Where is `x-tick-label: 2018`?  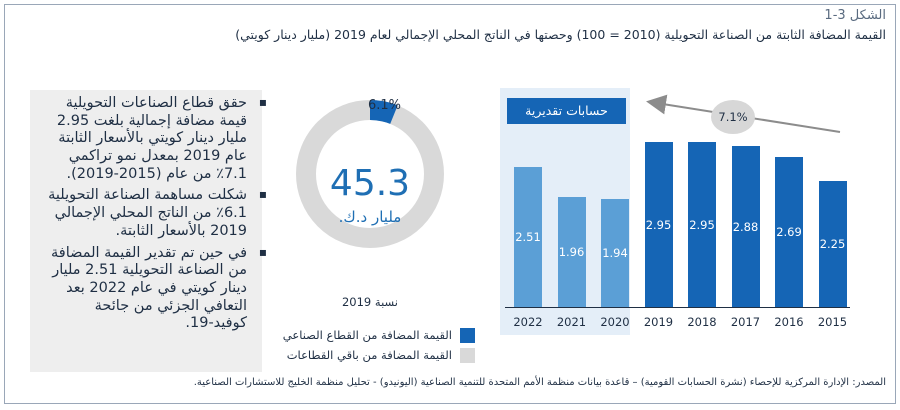 x-tick-label: 2018 is located at coordinates (702, 322).